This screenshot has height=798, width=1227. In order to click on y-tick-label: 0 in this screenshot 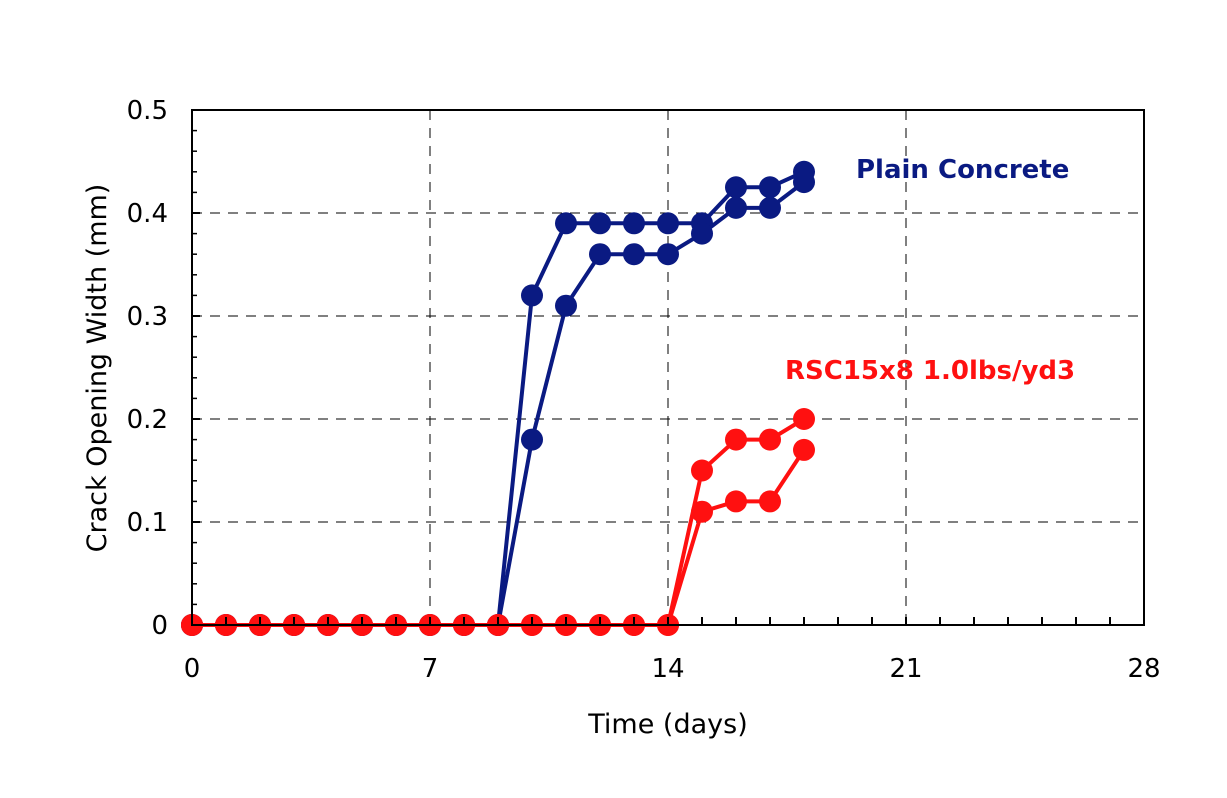, I will do `click(159, 626)`.